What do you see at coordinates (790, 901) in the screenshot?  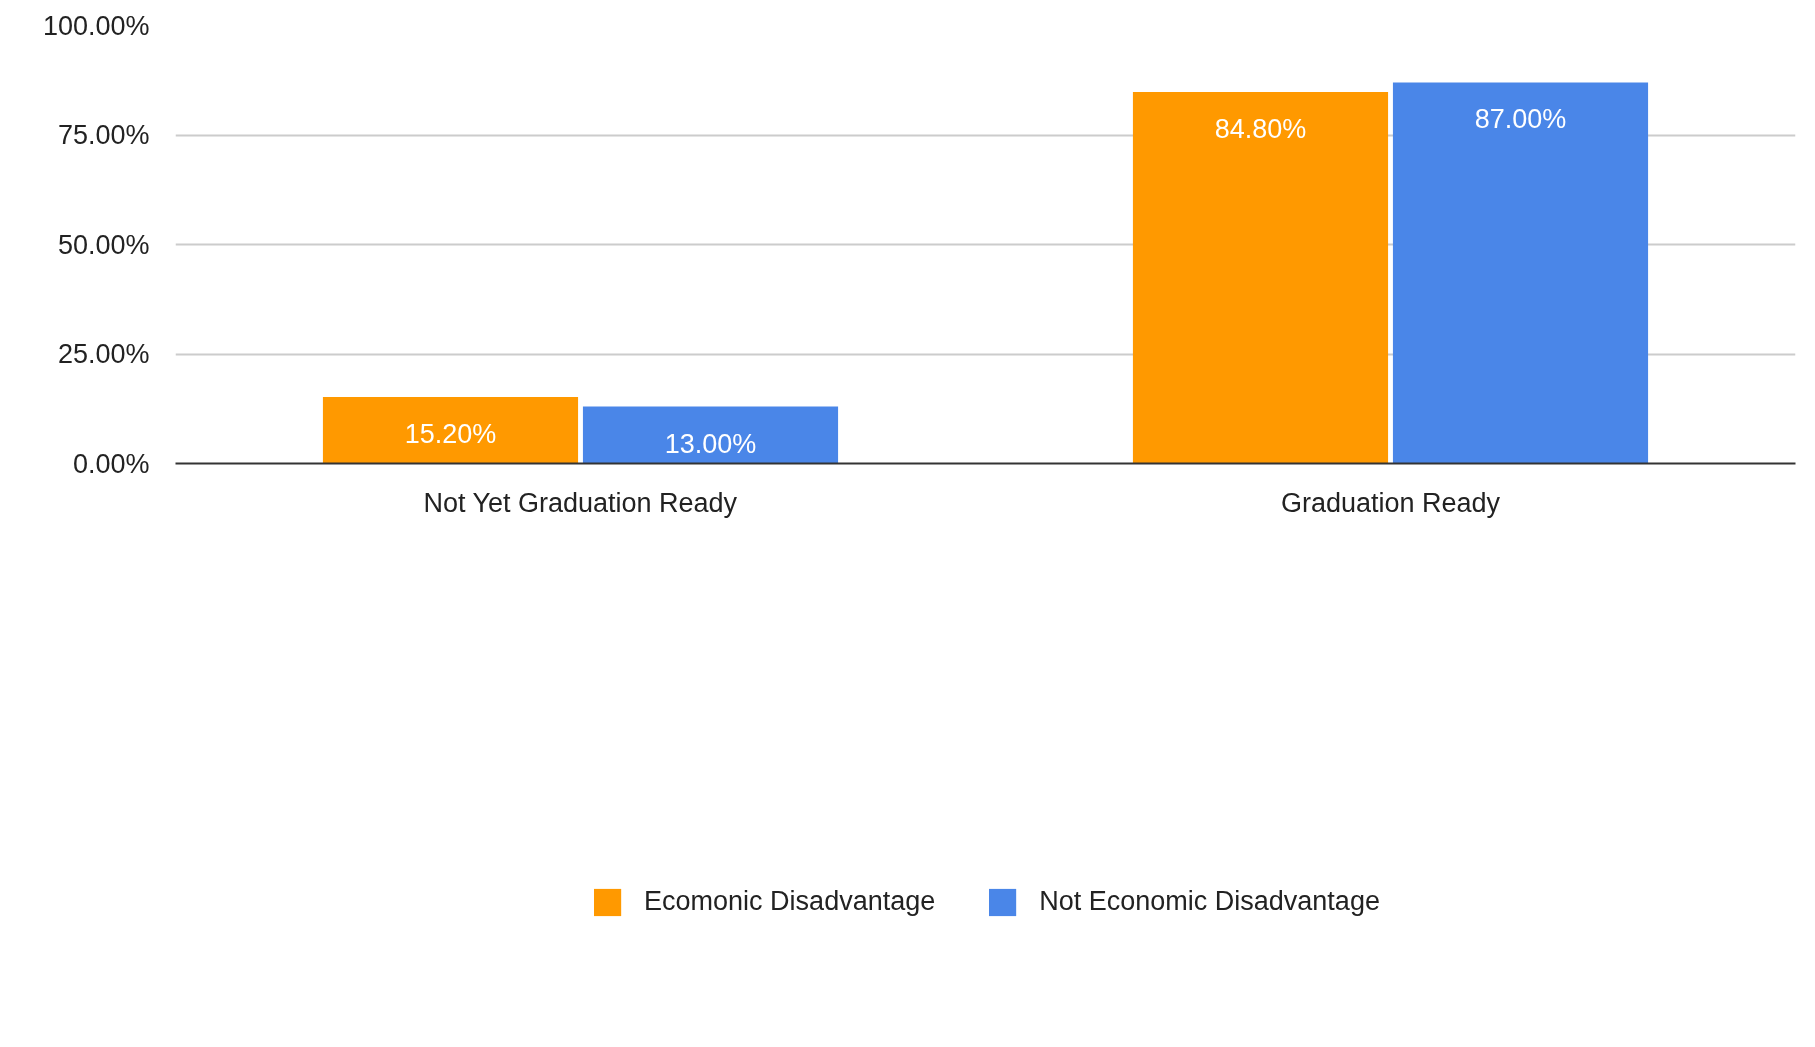 I see `legend-label: Ecomonic Disadvantage` at bounding box center [790, 901].